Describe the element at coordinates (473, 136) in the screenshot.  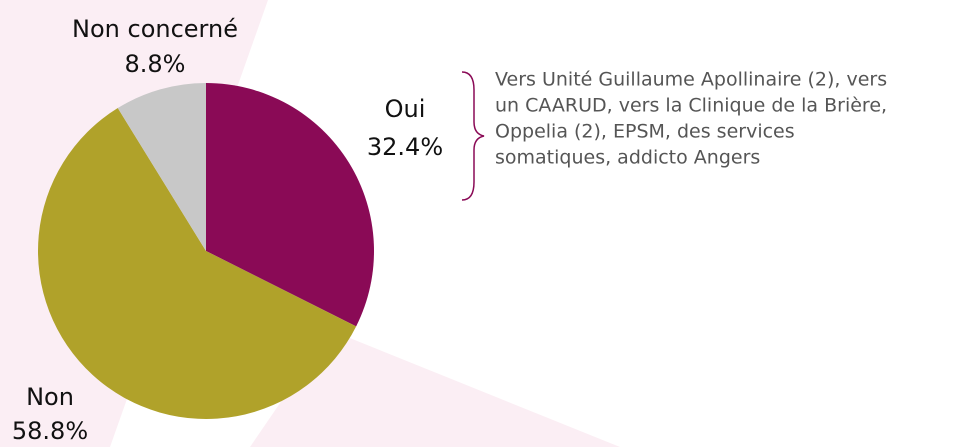
I see `brace` at that location.